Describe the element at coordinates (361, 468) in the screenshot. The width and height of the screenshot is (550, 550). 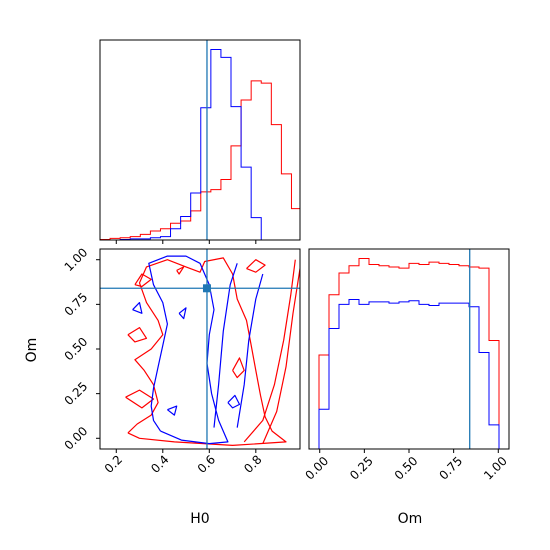
I see `om-xtick-label-0.25: 0.25` at that location.